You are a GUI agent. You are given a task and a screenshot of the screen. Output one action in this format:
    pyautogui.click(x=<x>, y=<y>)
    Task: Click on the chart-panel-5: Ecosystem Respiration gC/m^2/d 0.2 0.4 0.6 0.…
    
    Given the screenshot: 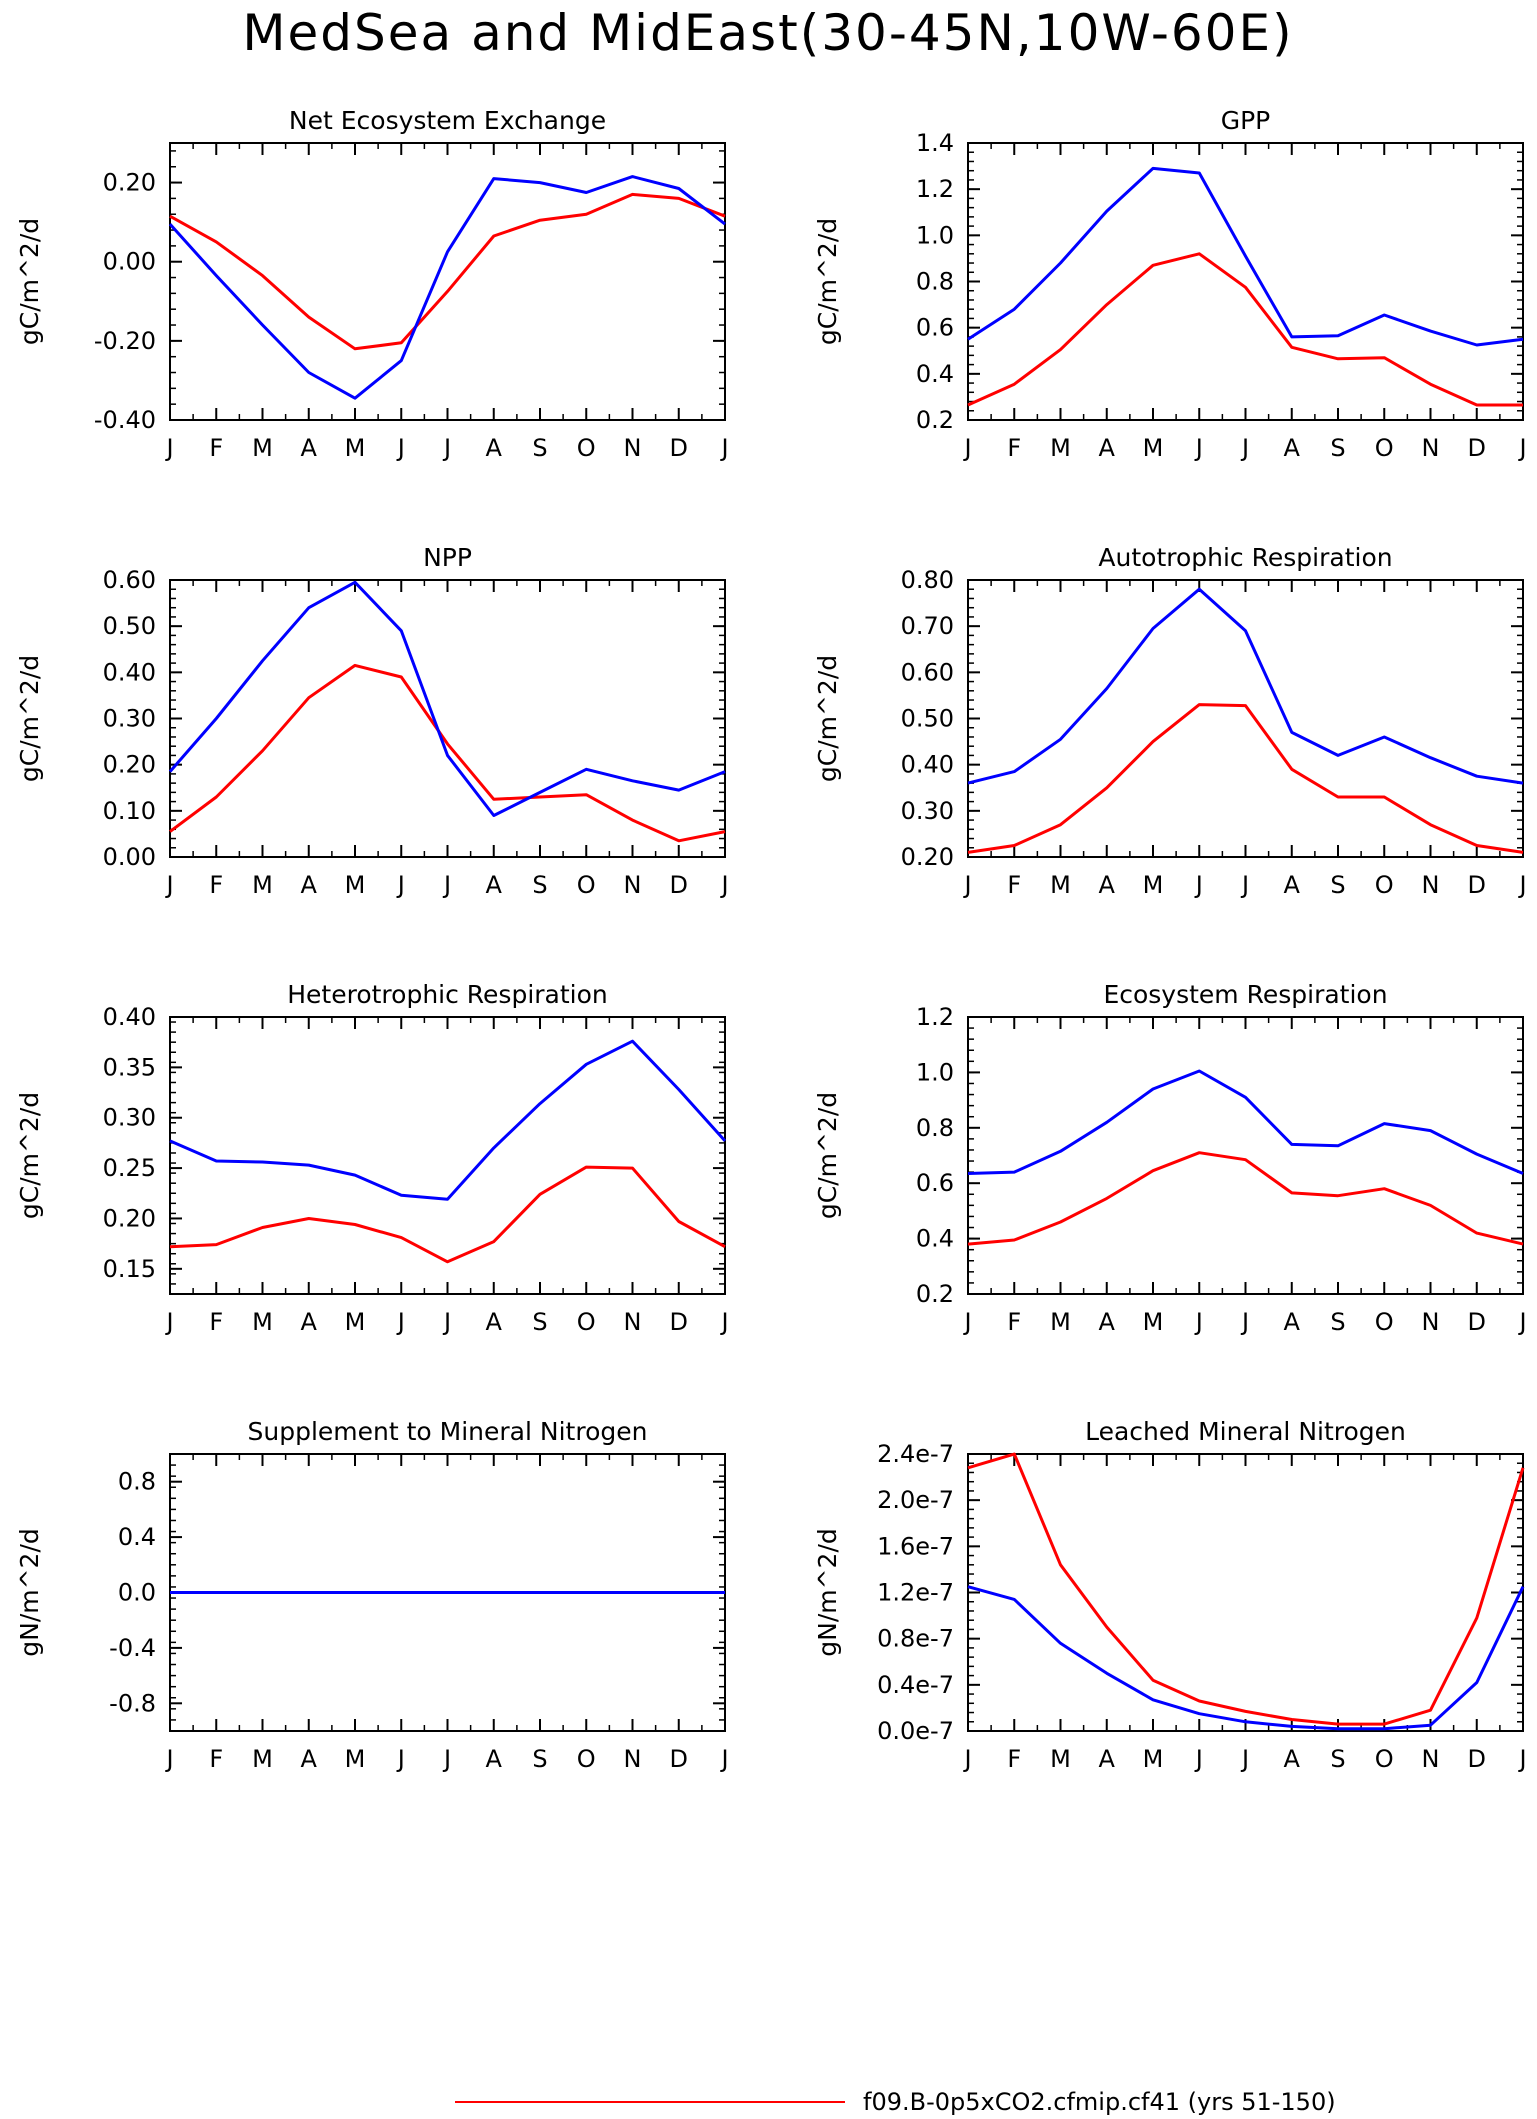 What is the action you would take?
    pyautogui.click(x=1170, y=1158)
    